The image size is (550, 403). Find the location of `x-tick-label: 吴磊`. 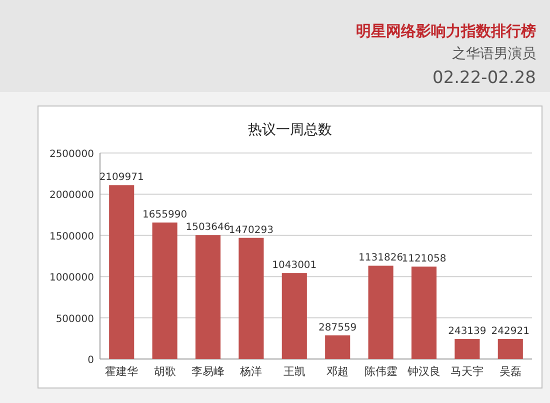

x-tick-label: 吴磊 is located at coordinates (510, 371).